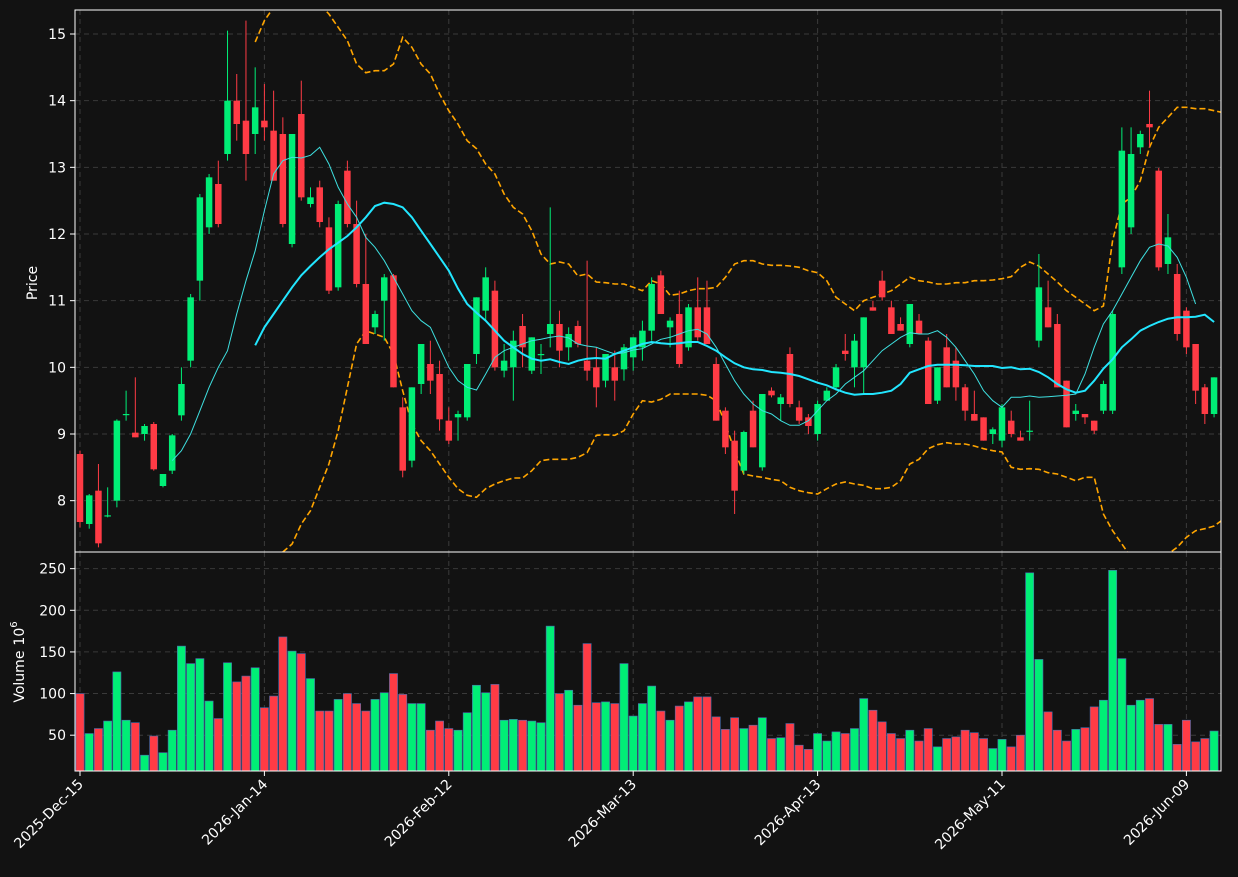 The image size is (1238, 877). Describe the element at coordinates (52, 695) in the screenshot. I see `volume-y-tick-label: 100` at that location.